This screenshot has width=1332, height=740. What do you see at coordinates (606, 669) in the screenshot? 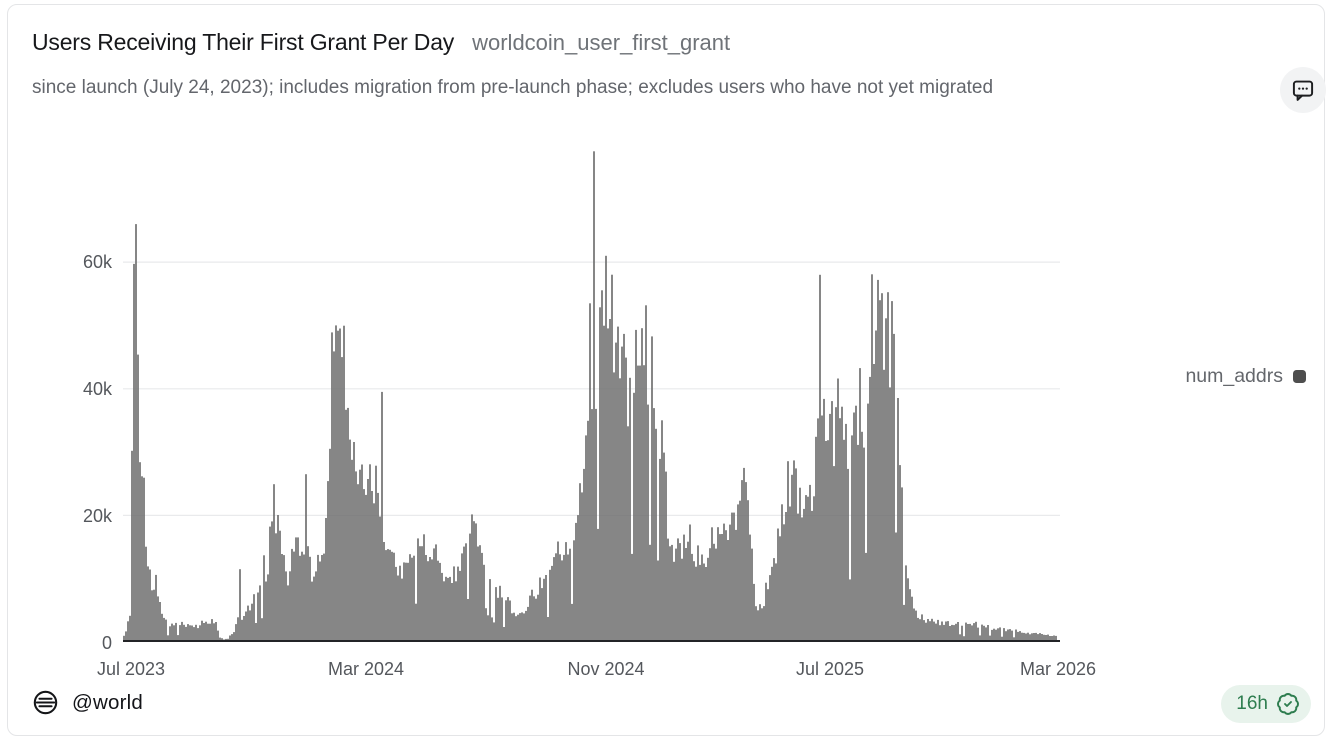
I see `x-tick-nov-2024: Nov 2024` at bounding box center [606, 669].